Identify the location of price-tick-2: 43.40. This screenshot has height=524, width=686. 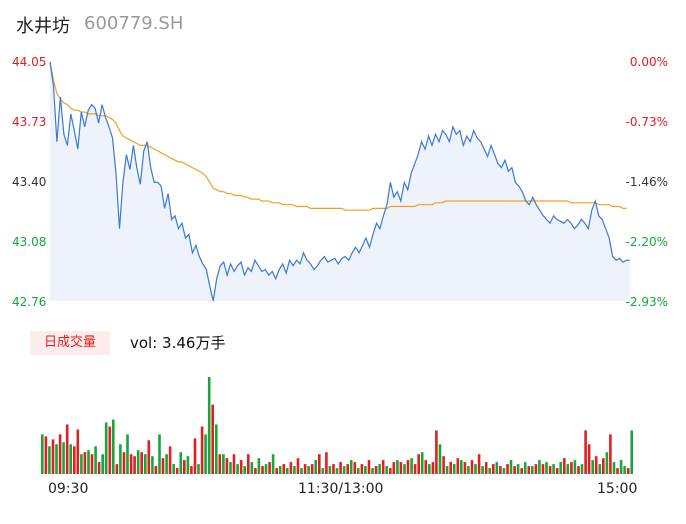
(29, 182).